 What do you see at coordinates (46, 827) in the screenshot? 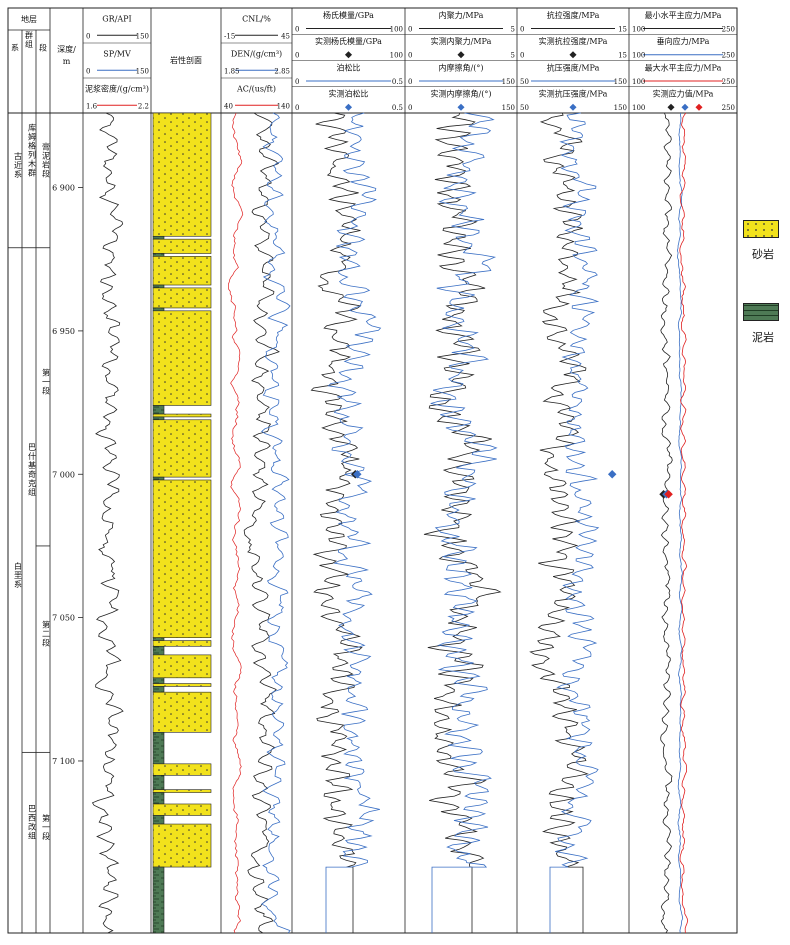
I see `member-label: 第一段` at bounding box center [46, 827].